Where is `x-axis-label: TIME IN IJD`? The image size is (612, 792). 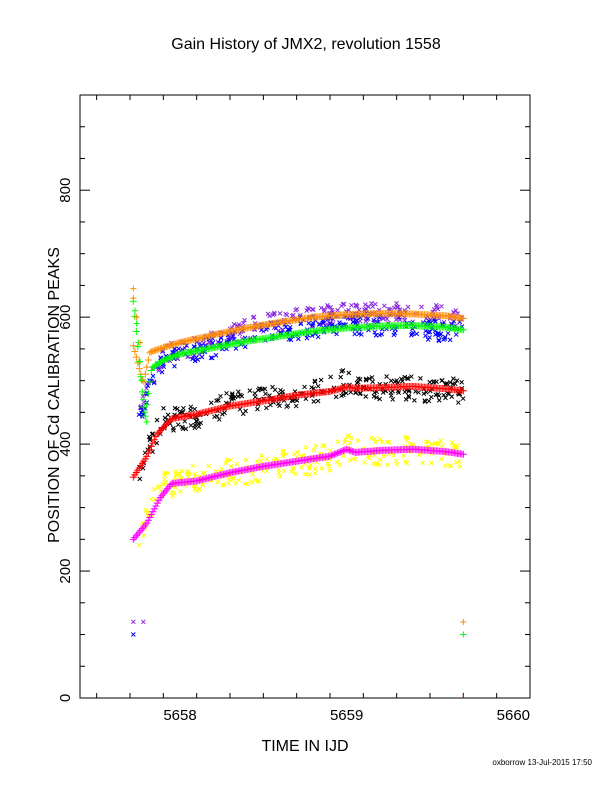 x-axis-label: TIME IN IJD is located at coordinates (305, 746).